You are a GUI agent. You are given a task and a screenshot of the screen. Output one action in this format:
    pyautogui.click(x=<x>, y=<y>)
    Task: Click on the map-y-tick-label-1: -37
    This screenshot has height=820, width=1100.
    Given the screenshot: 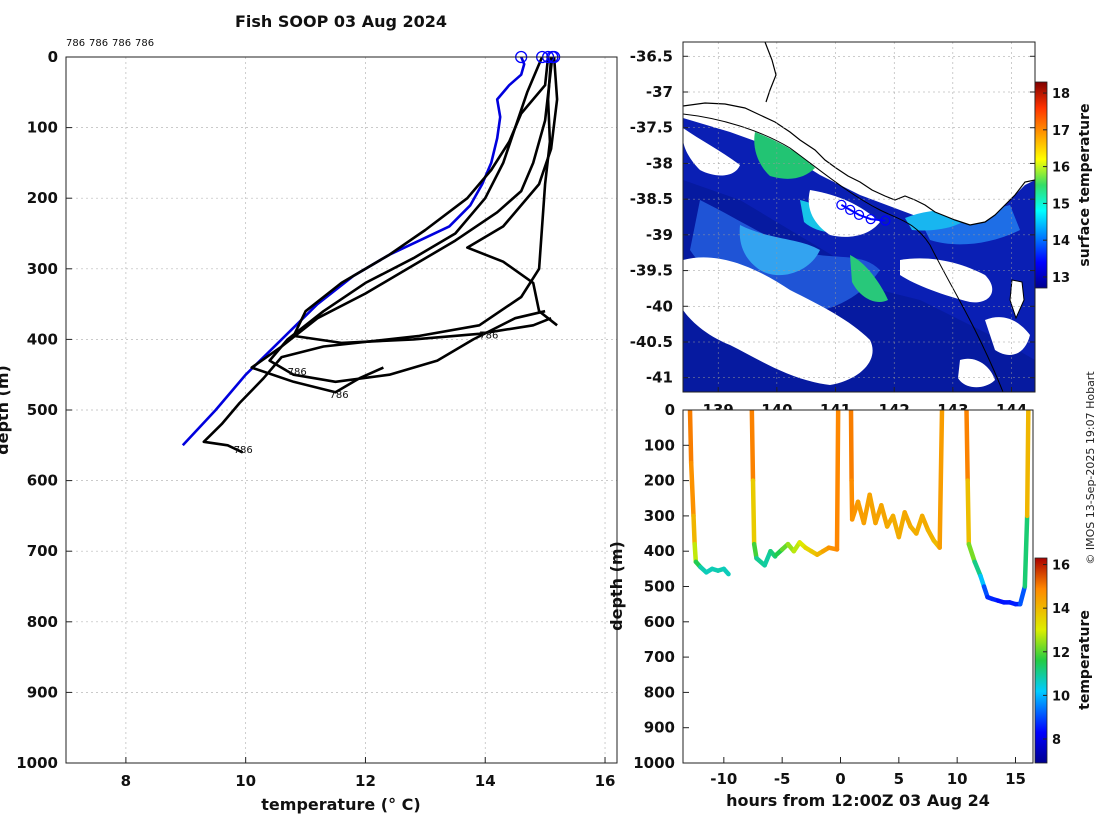 What is the action you would take?
    pyautogui.click(x=659, y=92)
    